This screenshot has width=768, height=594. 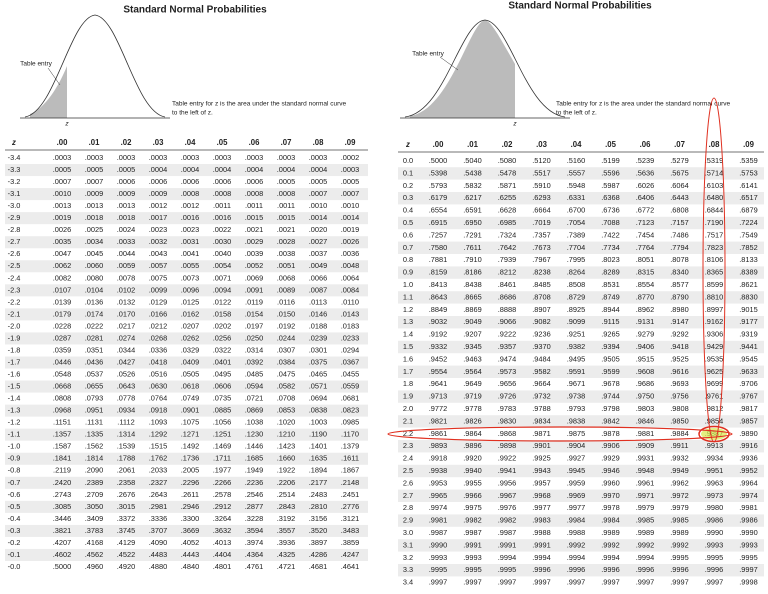 I want to click on probability: .3936, so click(x=286, y=542).